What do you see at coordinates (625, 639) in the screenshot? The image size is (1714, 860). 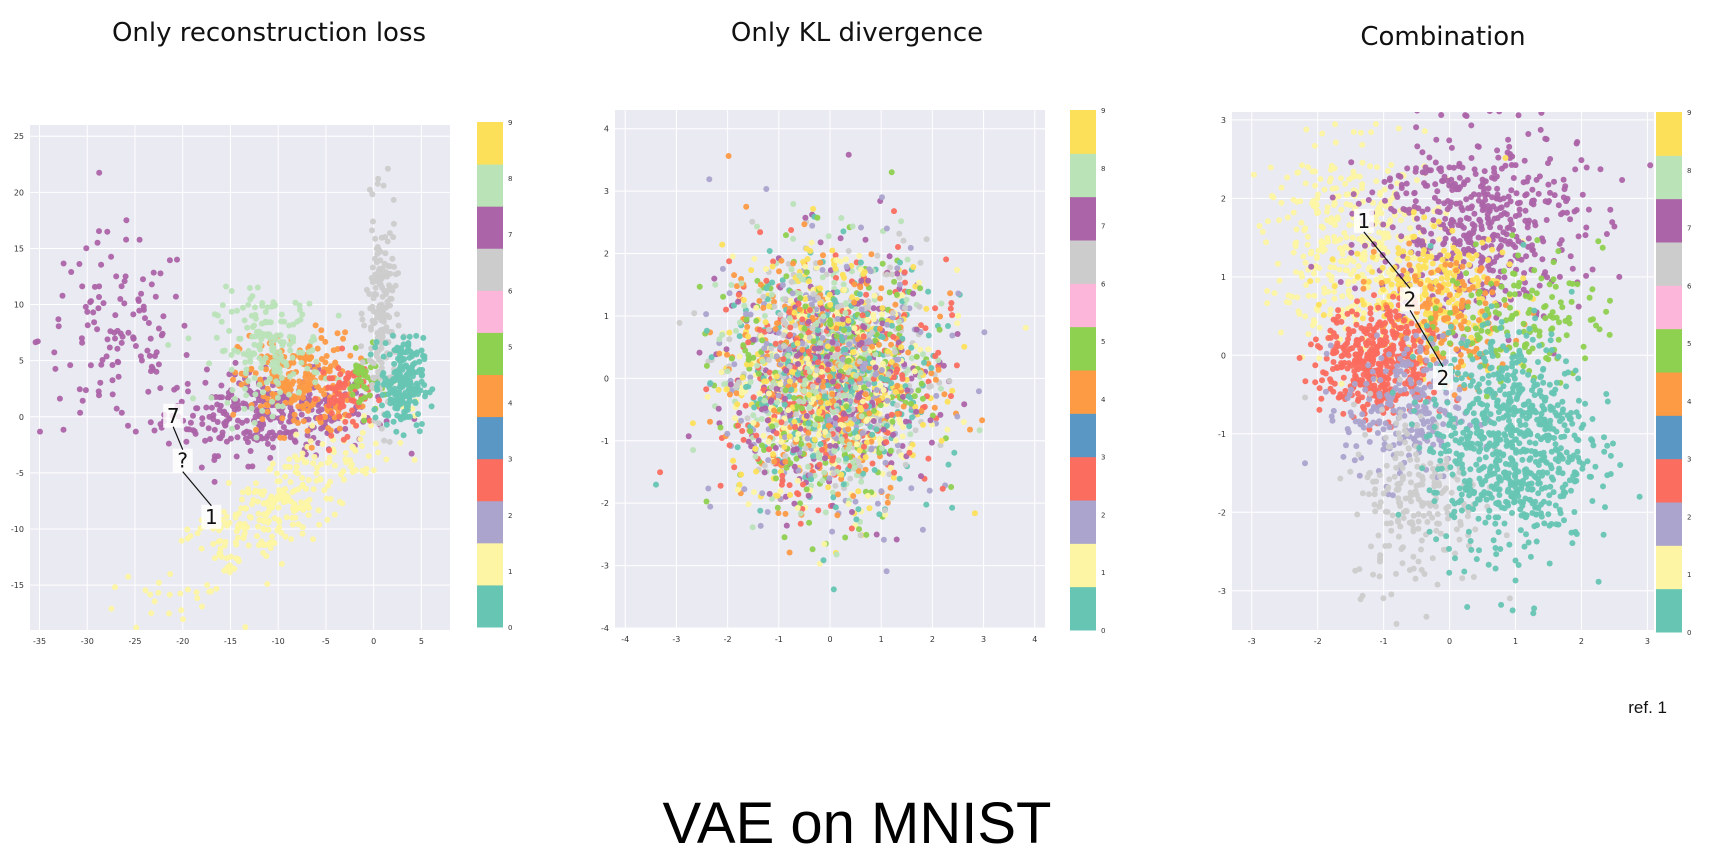 I see `x-tick-label: -4` at bounding box center [625, 639].